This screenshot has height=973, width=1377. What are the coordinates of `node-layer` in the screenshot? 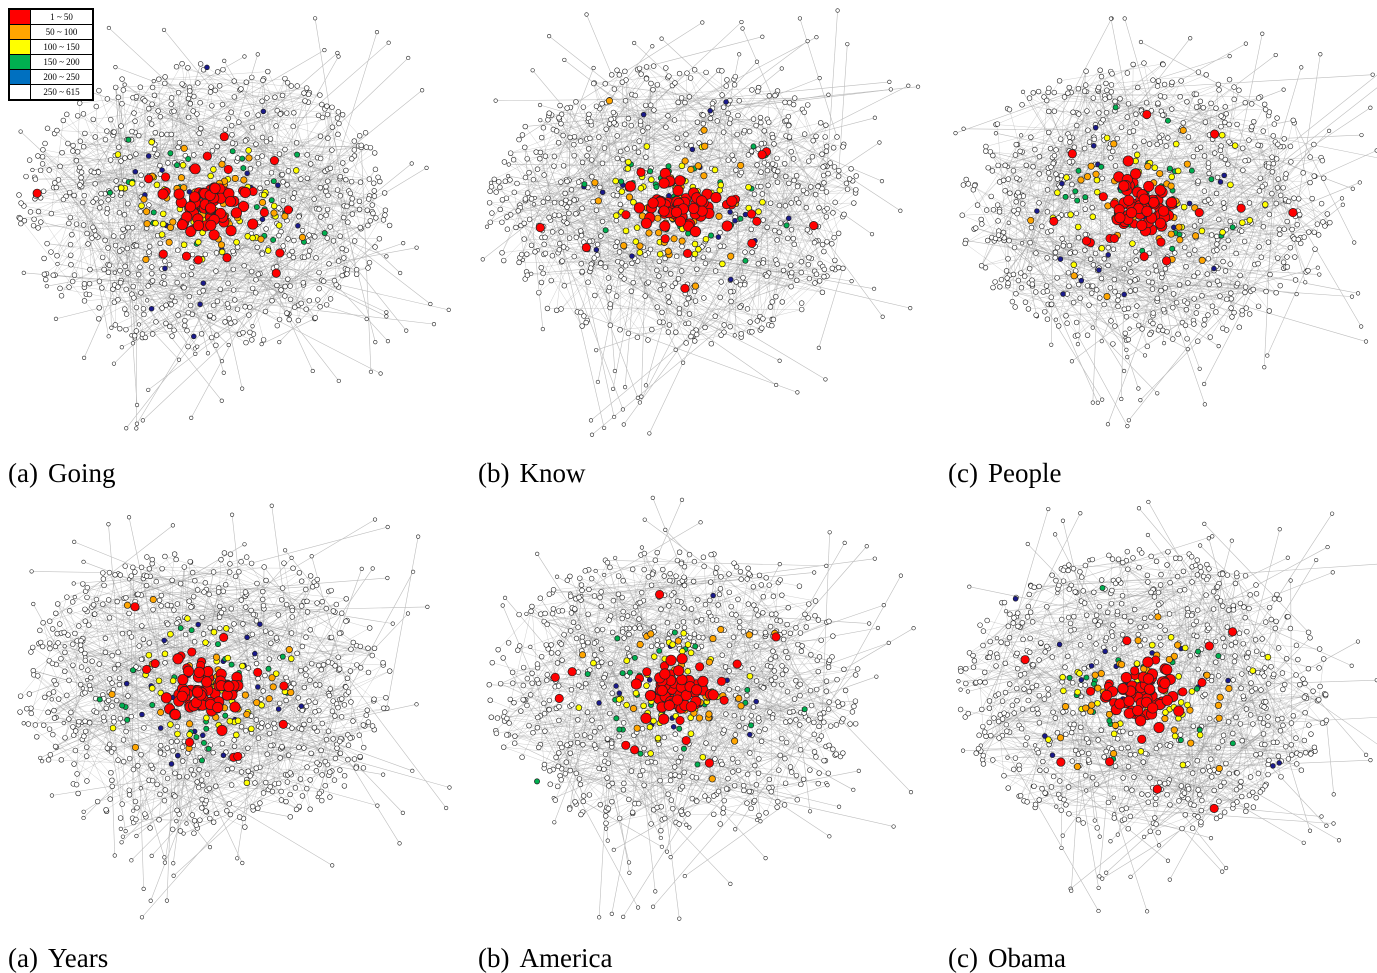 It's located at (1165, 222).